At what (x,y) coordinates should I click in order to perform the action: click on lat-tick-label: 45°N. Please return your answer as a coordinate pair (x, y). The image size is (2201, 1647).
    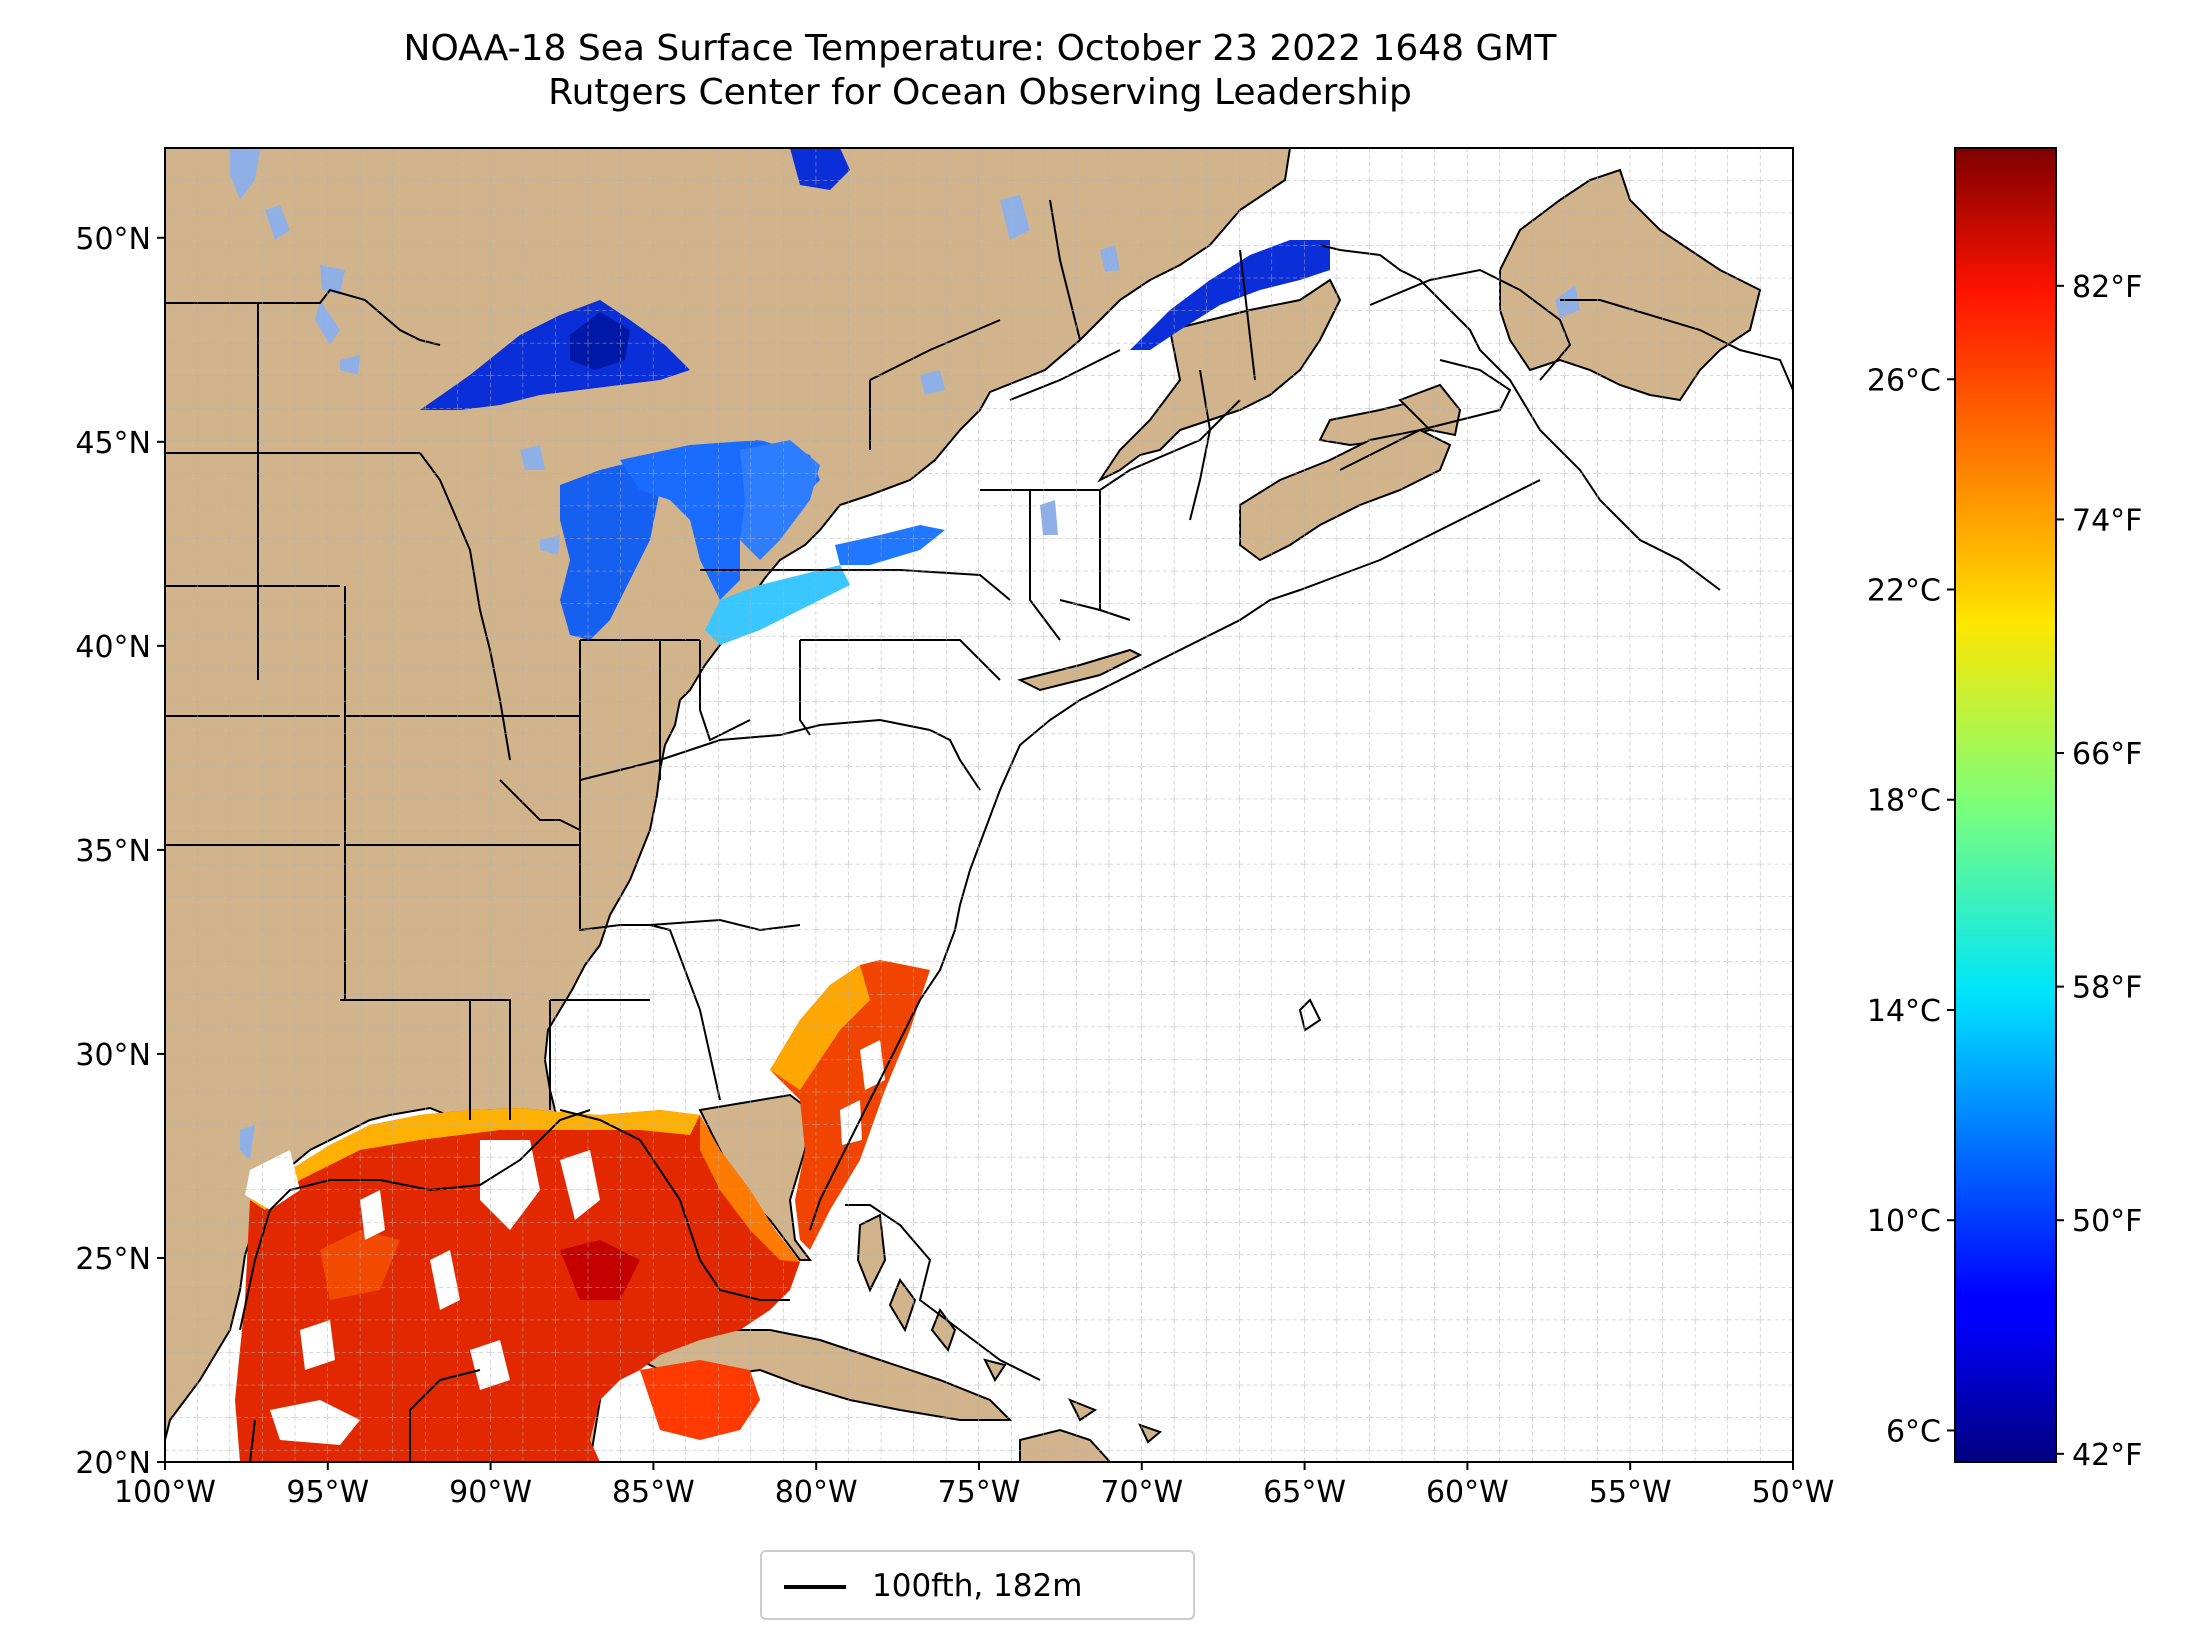
    Looking at the image, I should click on (113, 443).